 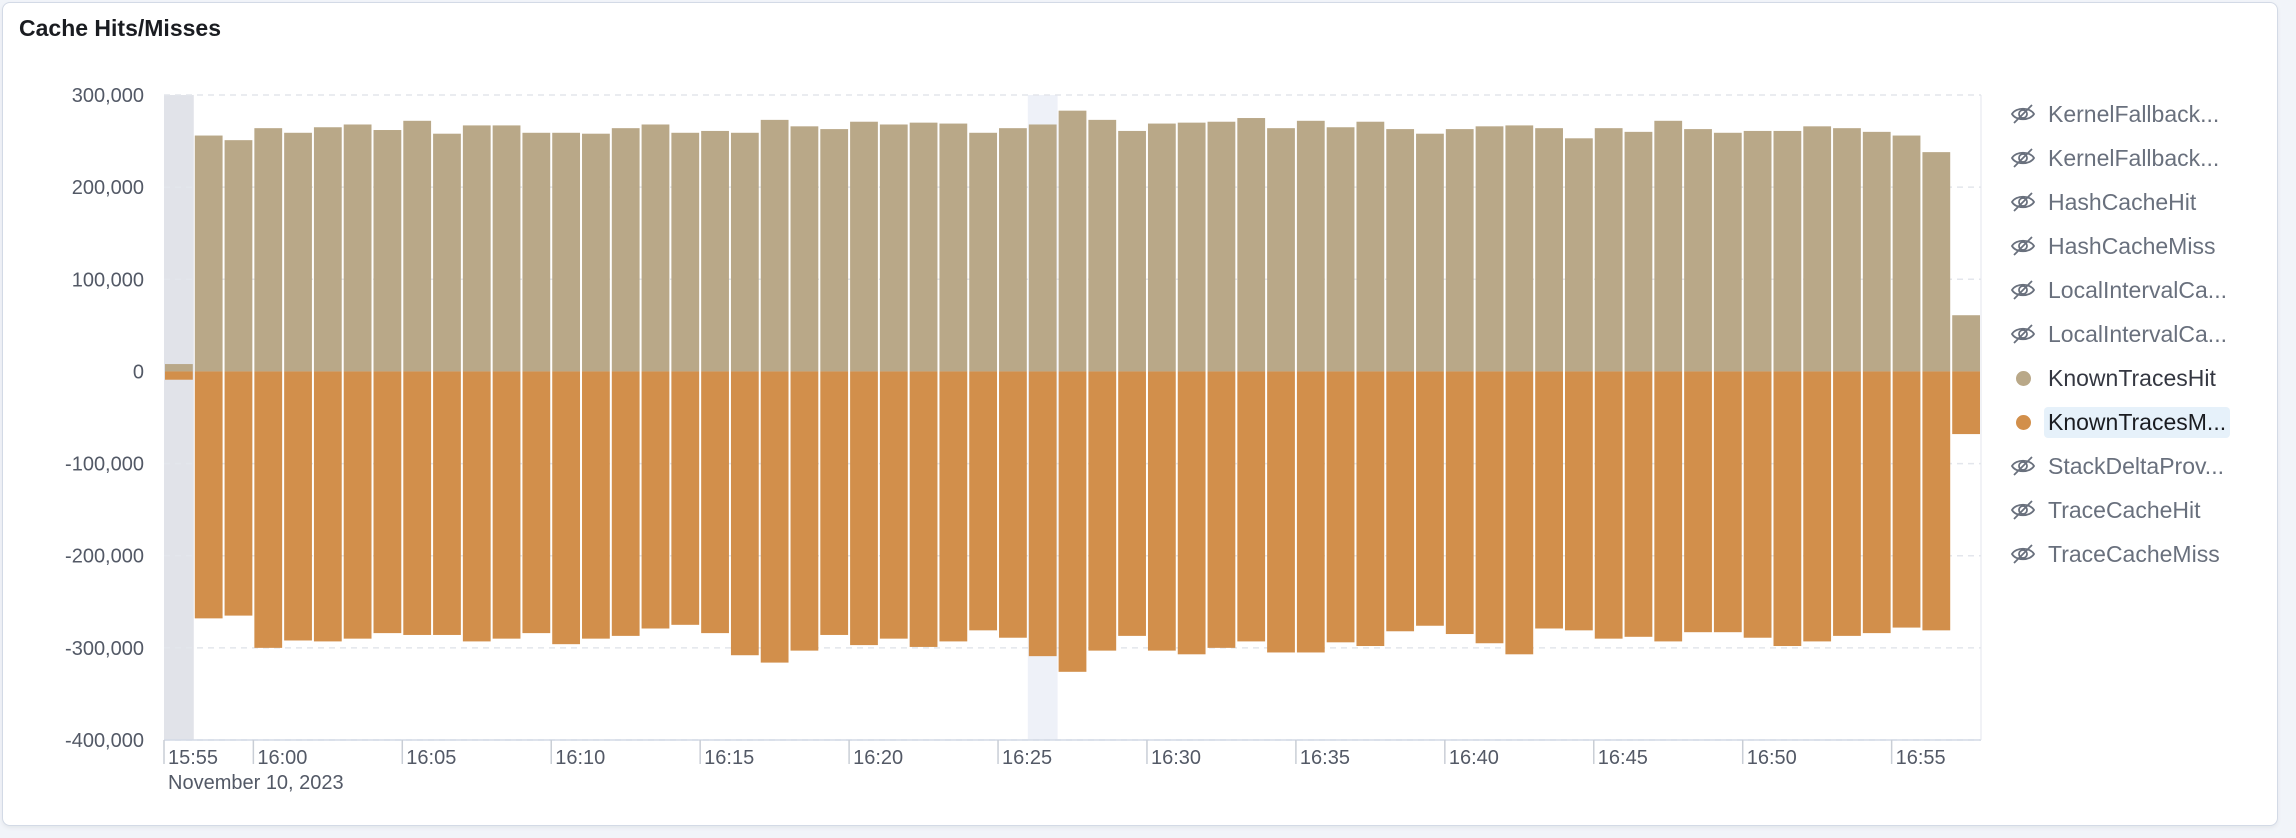 What do you see at coordinates (2130, 202) in the screenshot?
I see `legend-item: HashCacheHit` at bounding box center [2130, 202].